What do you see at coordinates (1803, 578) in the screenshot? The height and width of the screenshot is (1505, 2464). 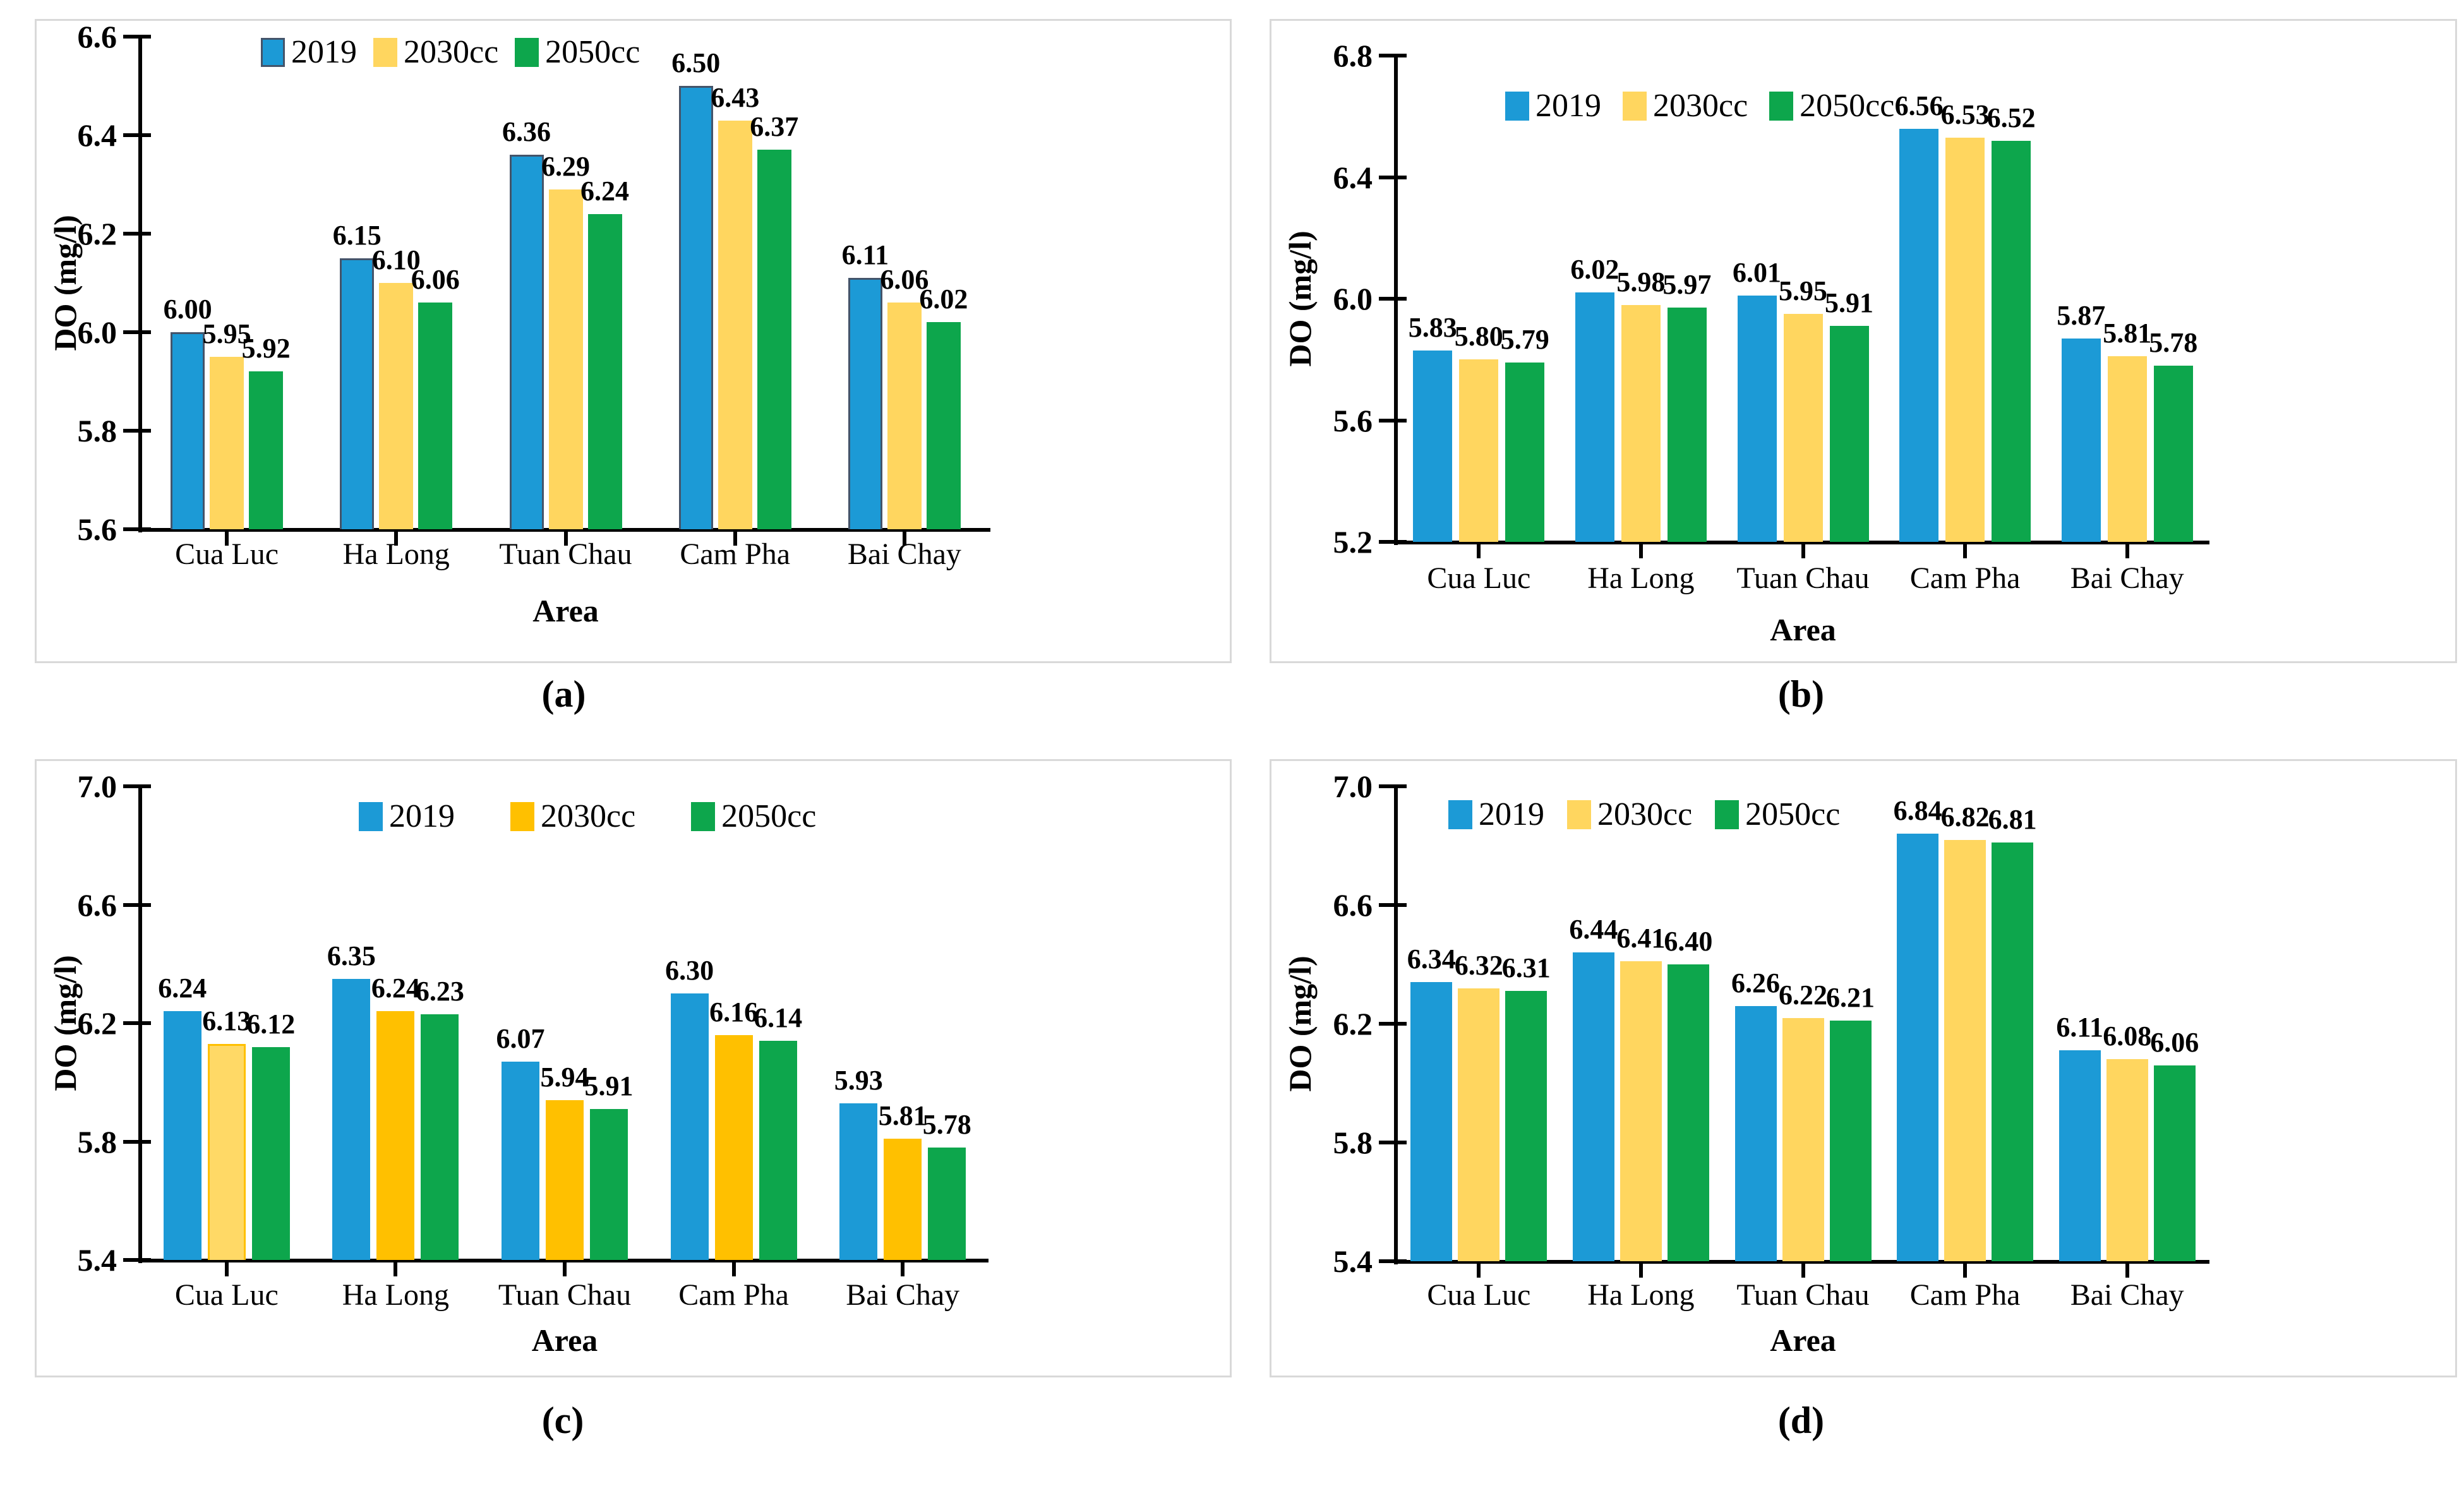 I see `x-category-label: Tuan Chau` at bounding box center [1803, 578].